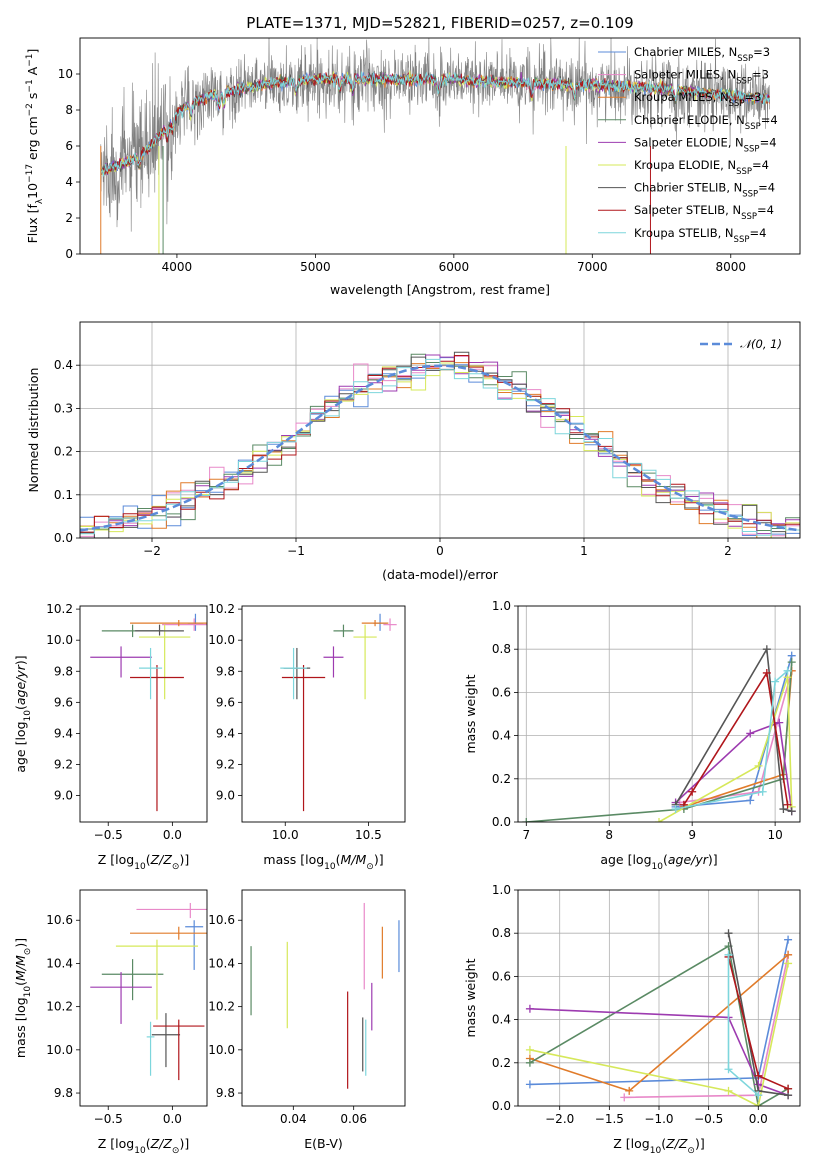  What do you see at coordinates (702, 54) in the screenshot?
I see `legend-label-0: Chabrier MILES, NSSP=3` at bounding box center [702, 54].